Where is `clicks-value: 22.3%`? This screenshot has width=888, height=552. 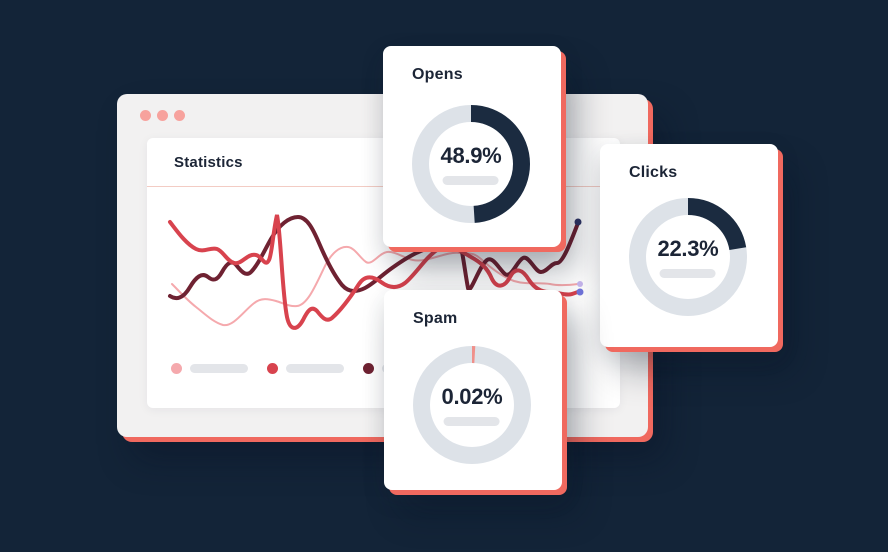
clicks-value: 22.3% is located at coordinates (688, 248).